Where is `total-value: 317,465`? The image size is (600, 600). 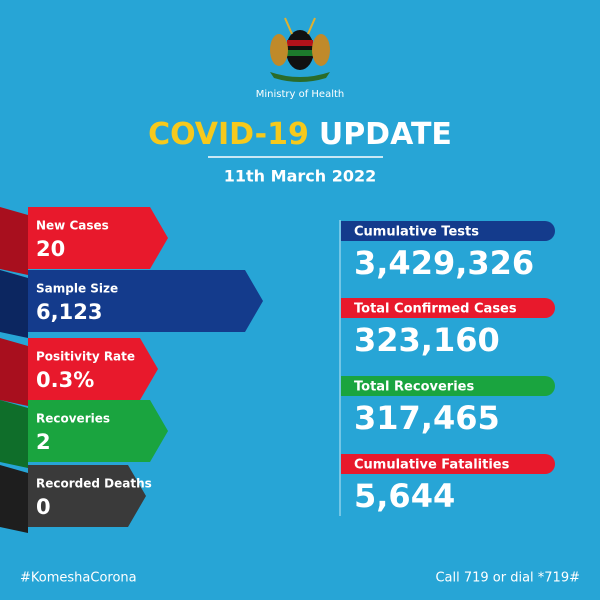 total-value: 317,465 is located at coordinates (427, 418).